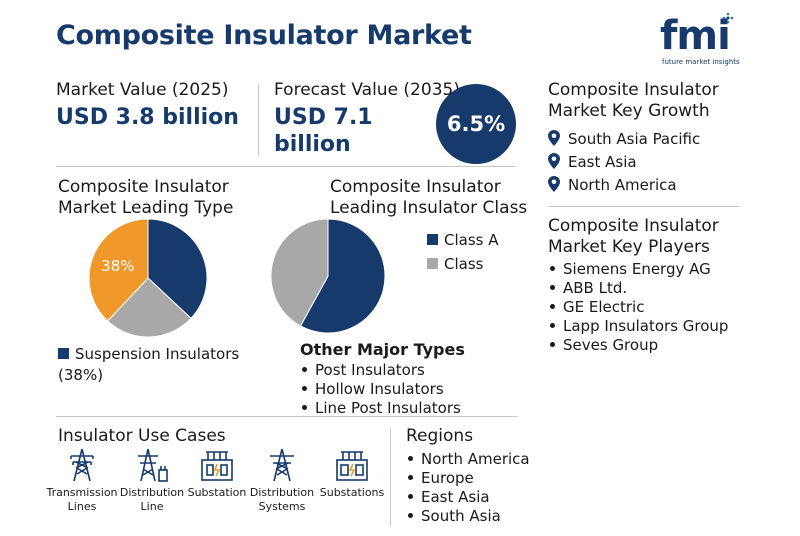 Image resolution: width=800 pixels, height=536 pixels. Describe the element at coordinates (469, 478) in the screenshot. I see `list-item: Europe` at that location.